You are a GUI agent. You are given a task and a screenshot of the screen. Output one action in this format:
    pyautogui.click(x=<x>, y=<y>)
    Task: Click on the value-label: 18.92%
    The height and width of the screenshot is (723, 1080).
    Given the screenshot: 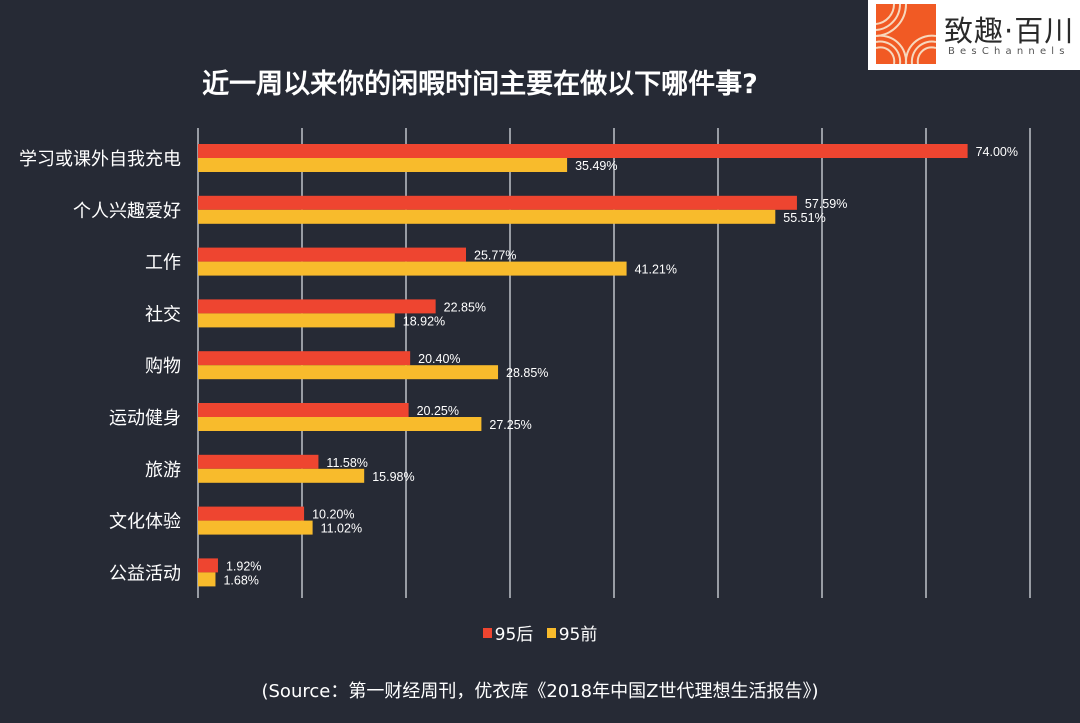 What is the action you would take?
    pyautogui.click(x=424, y=321)
    